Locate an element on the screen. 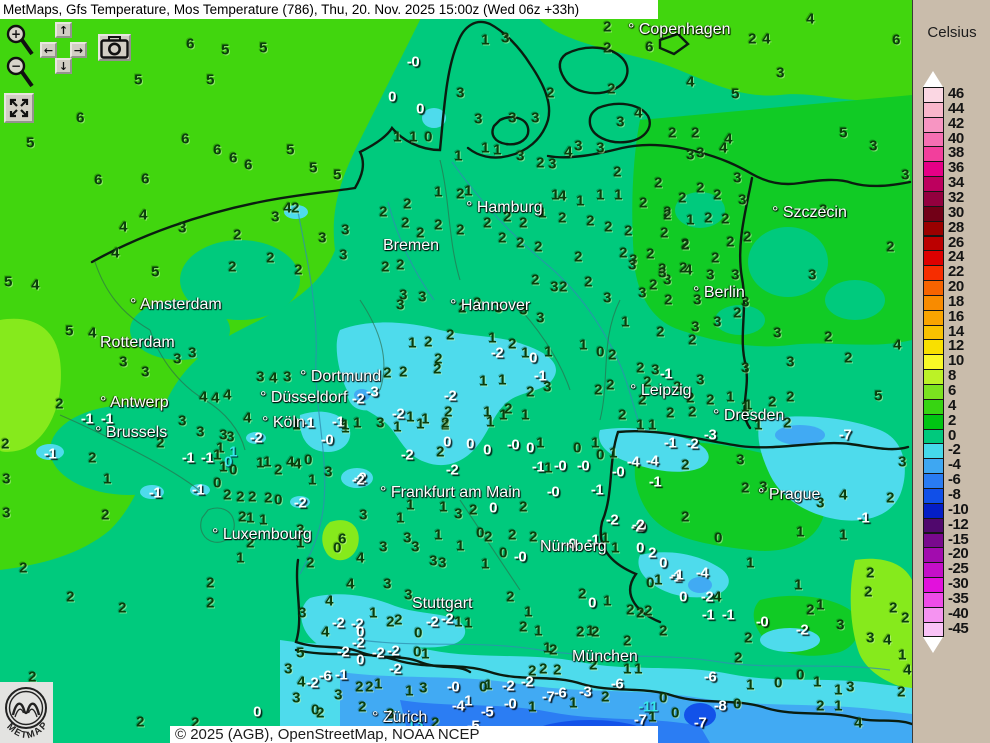 The width and height of the screenshot is (990, 743). scale-label: -30 is located at coordinates (958, 584).